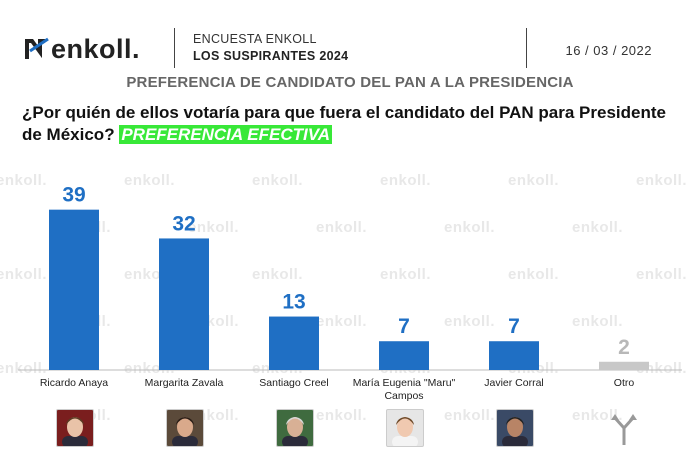 Image resolution: width=700 pixels, height=455 pixels. I want to click on category-label: Ricardo Anaya, so click(74, 383).